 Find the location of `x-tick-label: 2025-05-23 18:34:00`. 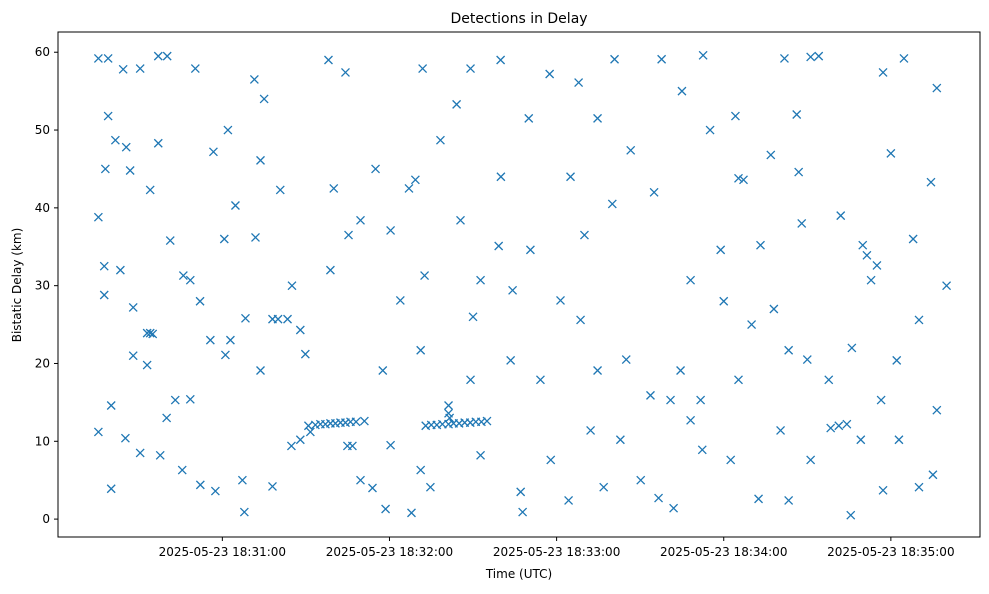

x-tick-label: 2025-05-23 18:34:00 is located at coordinates (723, 552).